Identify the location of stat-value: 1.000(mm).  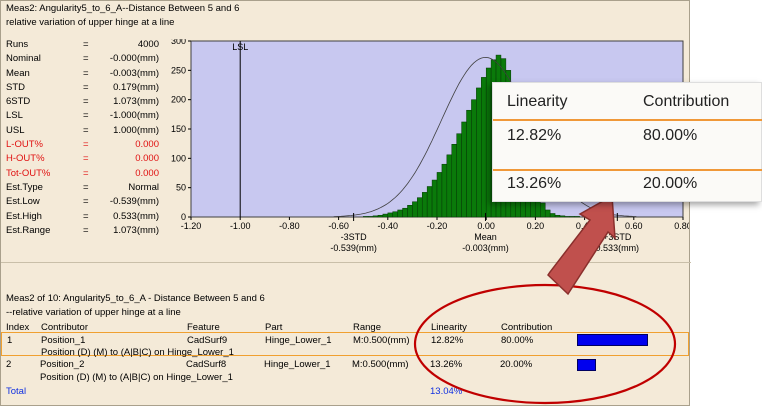
(136, 130).